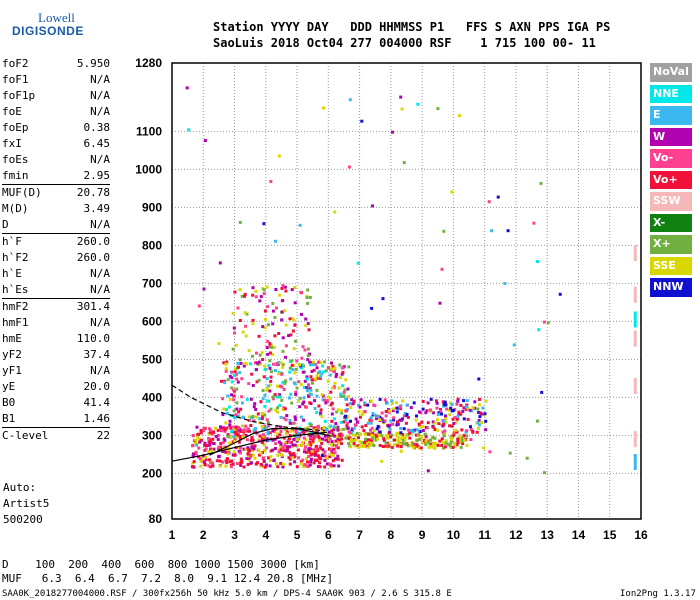 The width and height of the screenshot is (700, 600). What do you see at coordinates (15, 159) in the screenshot?
I see `param-label: foEs` at bounding box center [15, 159].